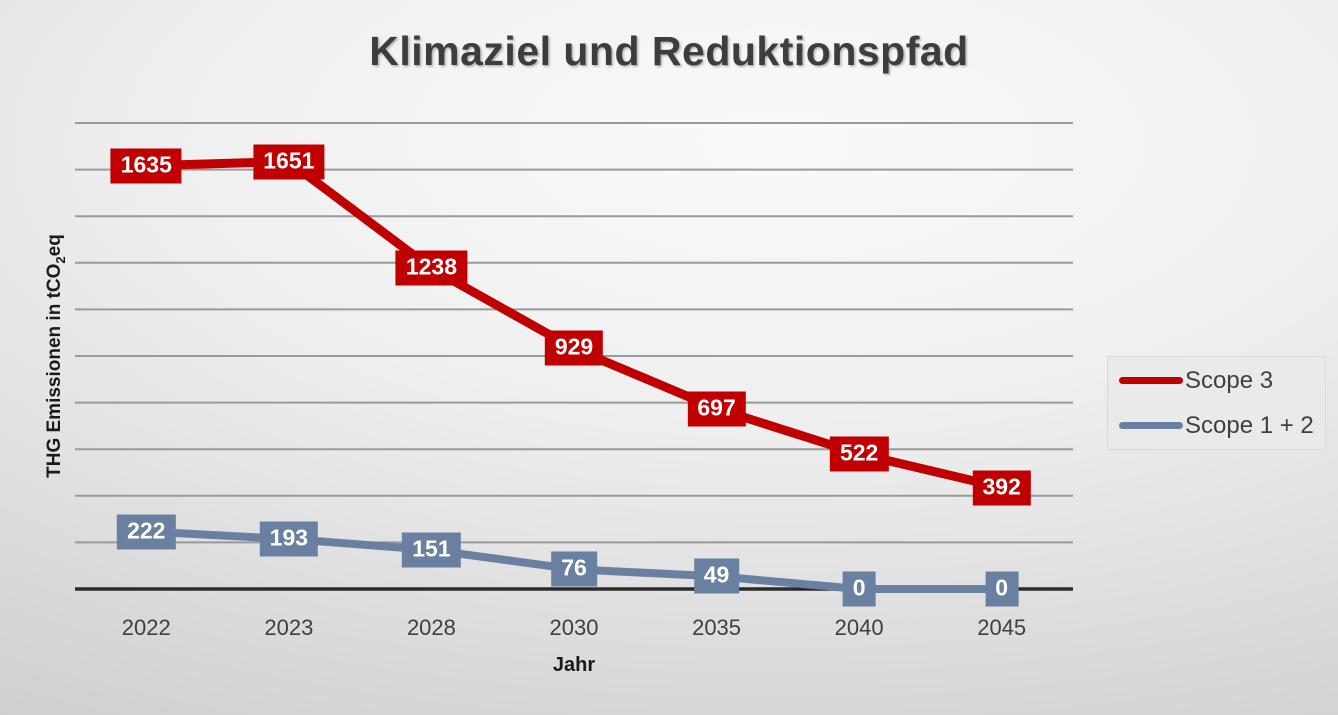 Image resolution: width=1338 pixels, height=715 pixels. I want to click on legend-label-scope1-2: Scope 1 + 2, so click(1249, 425).